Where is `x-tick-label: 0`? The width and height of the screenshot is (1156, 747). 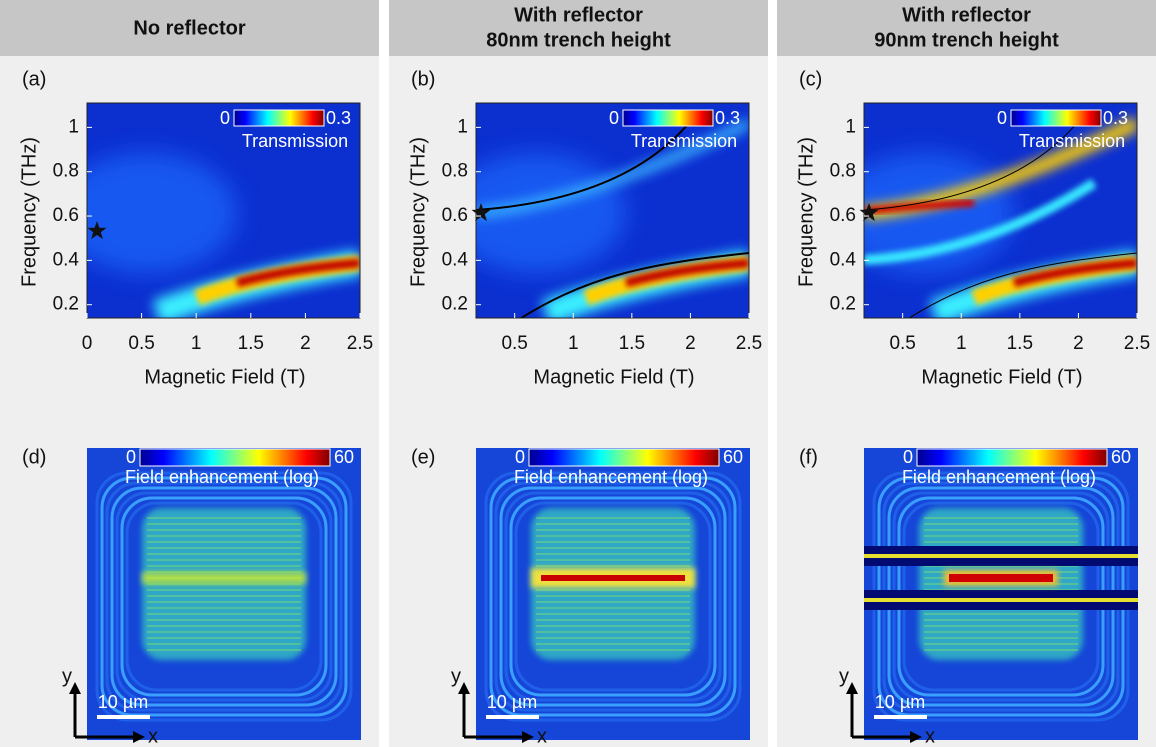
x-tick-label: 0 is located at coordinates (87, 343).